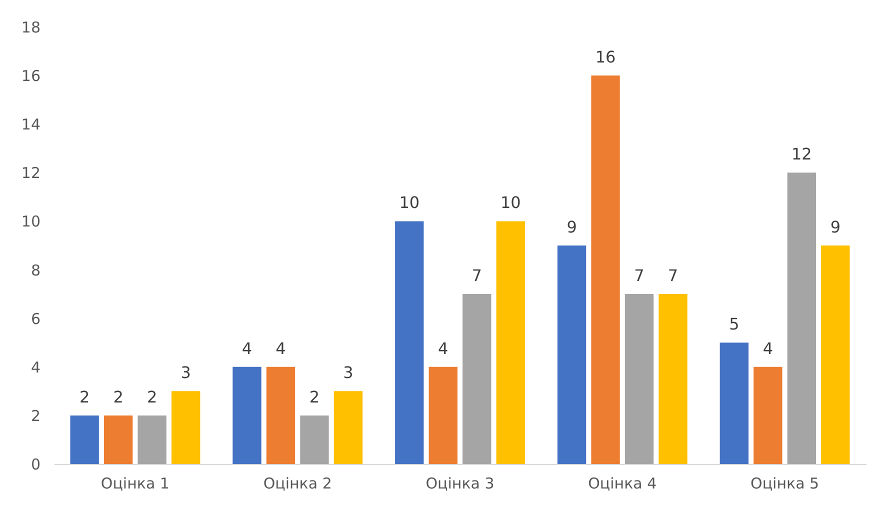 The height and width of the screenshot is (506, 881). What do you see at coordinates (35, 270) in the screenshot?
I see `y-tick-label: 8` at bounding box center [35, 270].